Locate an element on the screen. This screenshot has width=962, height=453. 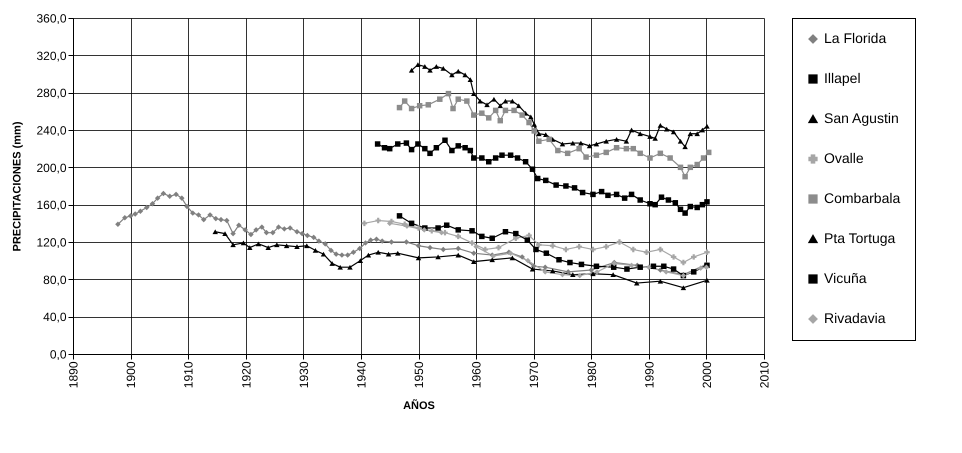
y-tick-label: 120,0 is located at coordinates (51, 243).